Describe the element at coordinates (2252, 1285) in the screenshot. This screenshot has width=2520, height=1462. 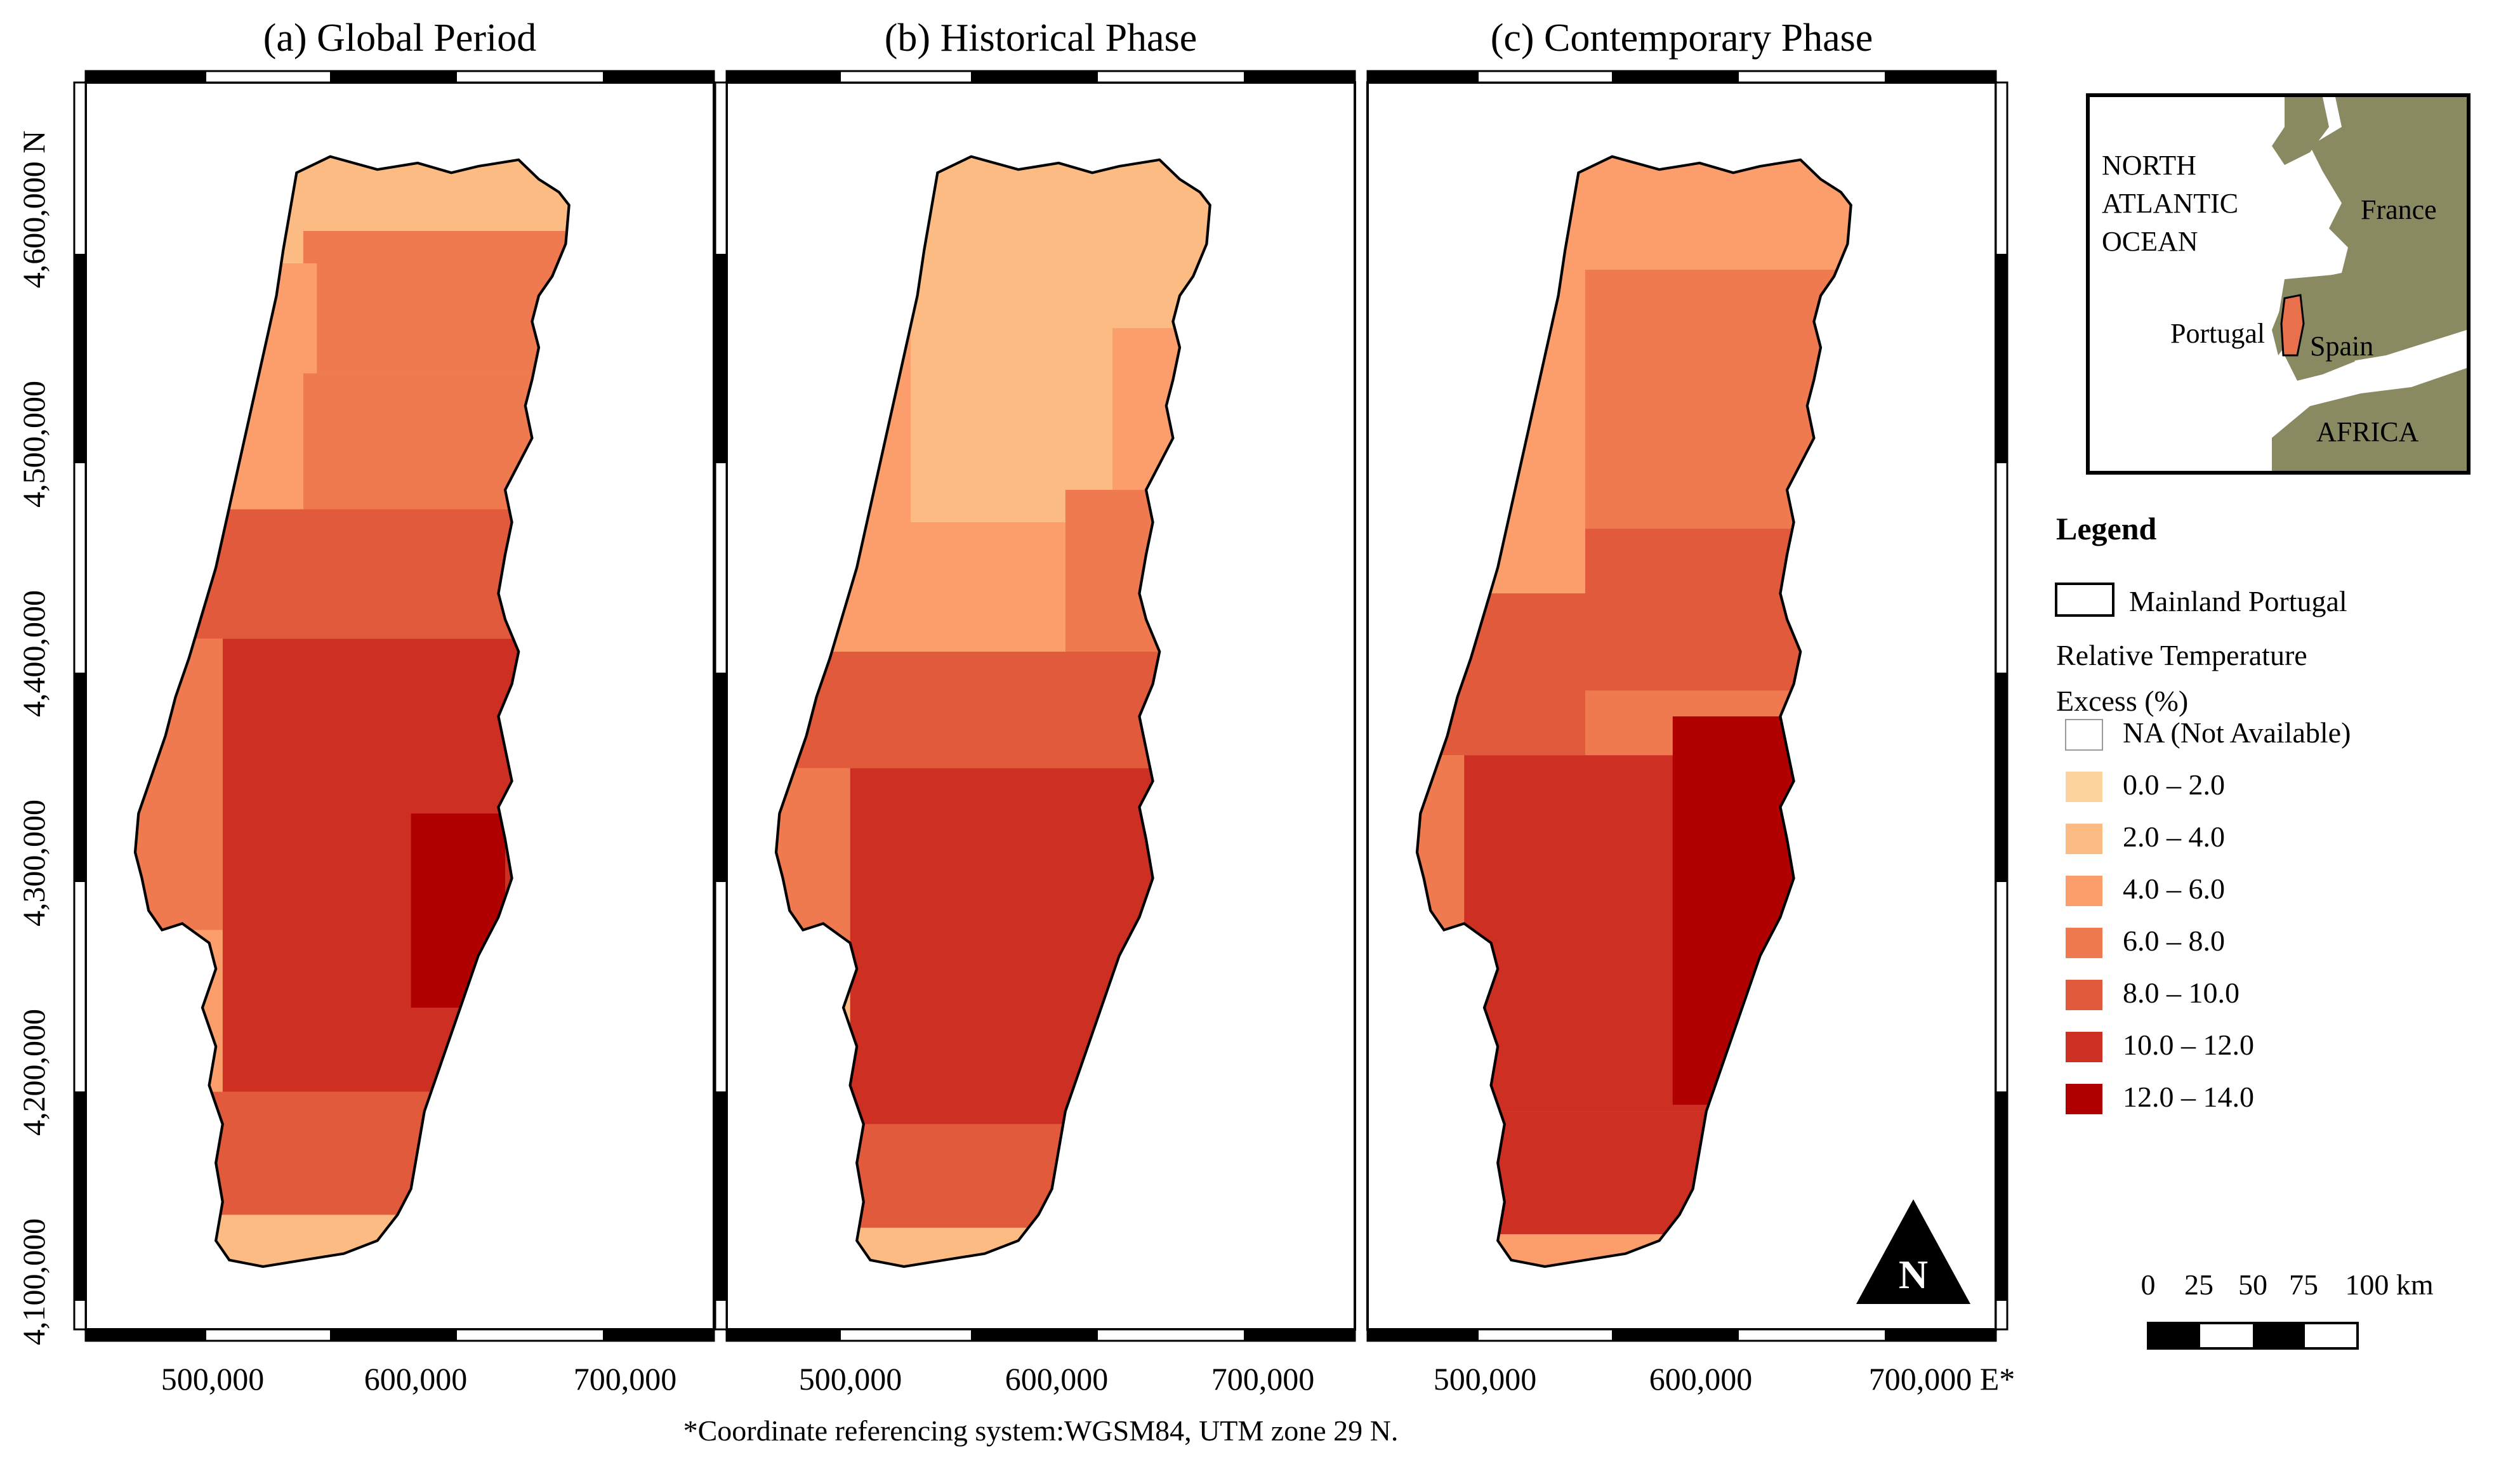
I see `scale-label: 50` at that location.